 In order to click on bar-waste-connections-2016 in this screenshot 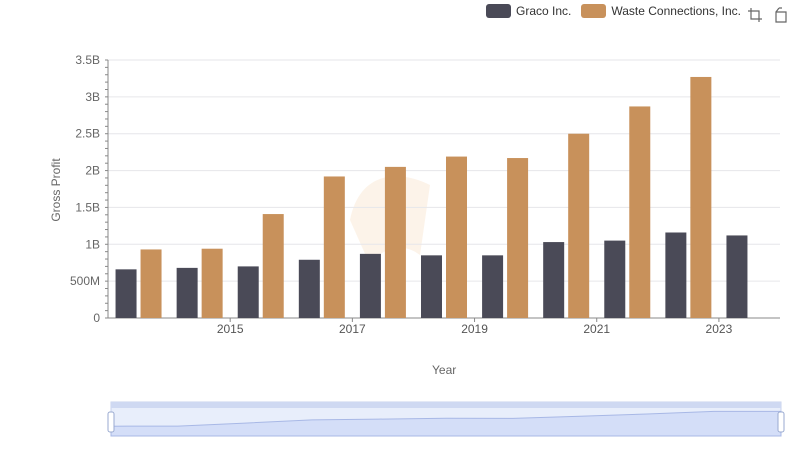, I will do `click(273, 266)`.